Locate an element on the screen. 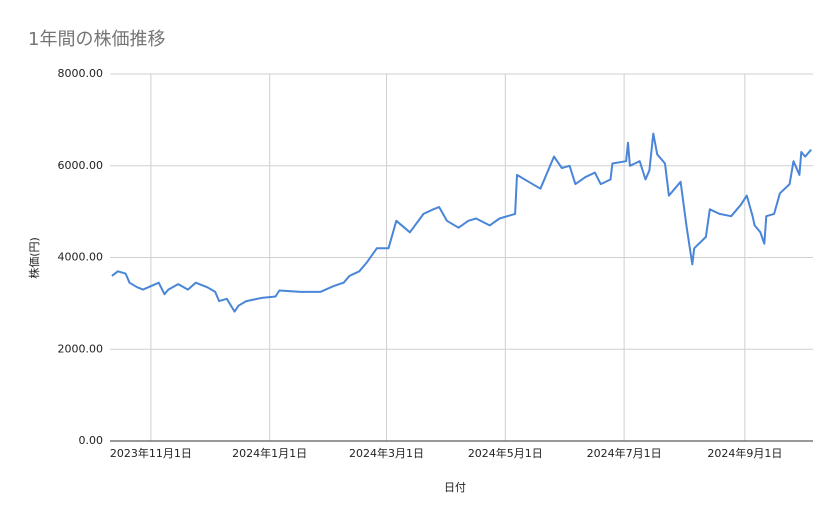 This screenshot has width=839, height=519. y-tick-label: 2000.00 is located at coordinates (81, 348).